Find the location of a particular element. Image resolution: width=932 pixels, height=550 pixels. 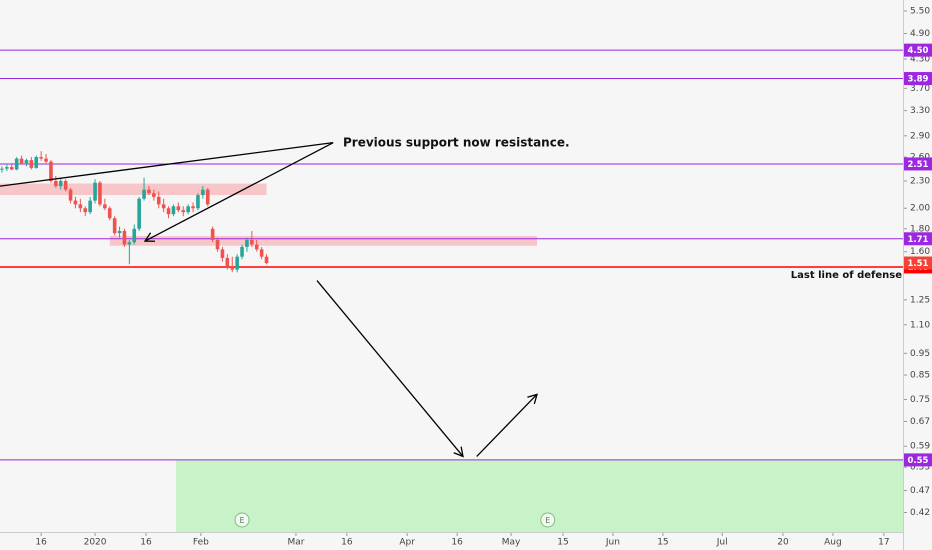

trend-line is located at coordinates (239, 192).